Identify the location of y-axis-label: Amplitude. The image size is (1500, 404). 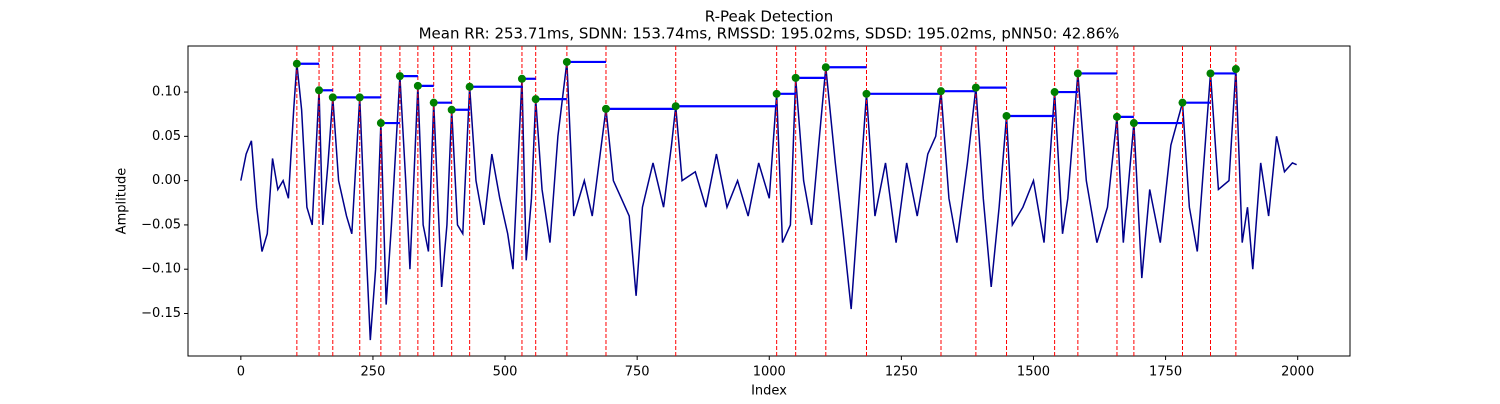
(122, 201).